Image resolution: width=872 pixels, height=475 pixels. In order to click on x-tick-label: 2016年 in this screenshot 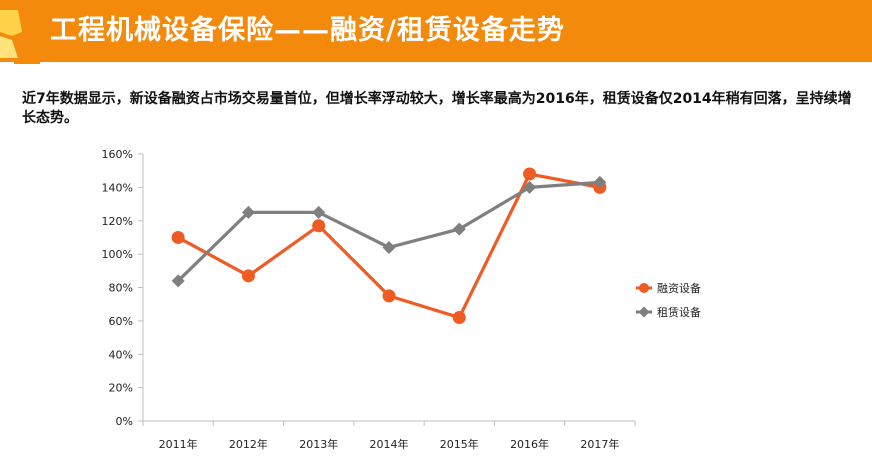, I will do `click(529, 444)`.